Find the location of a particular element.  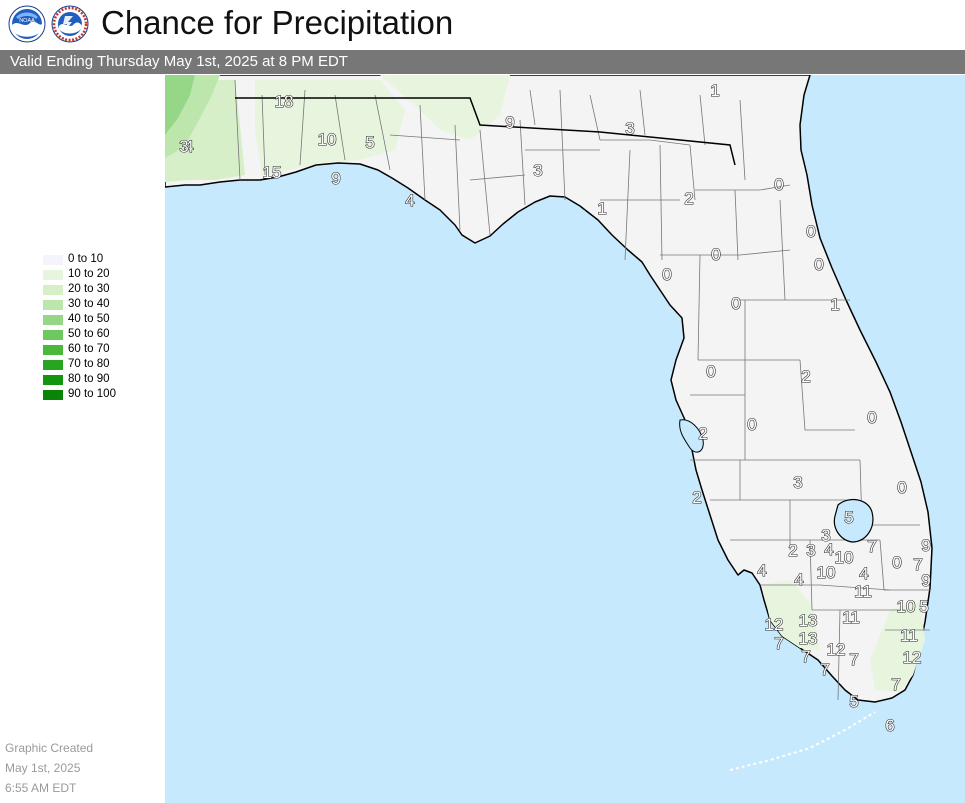

map-value: 18 is located at coordinates (284, 101).